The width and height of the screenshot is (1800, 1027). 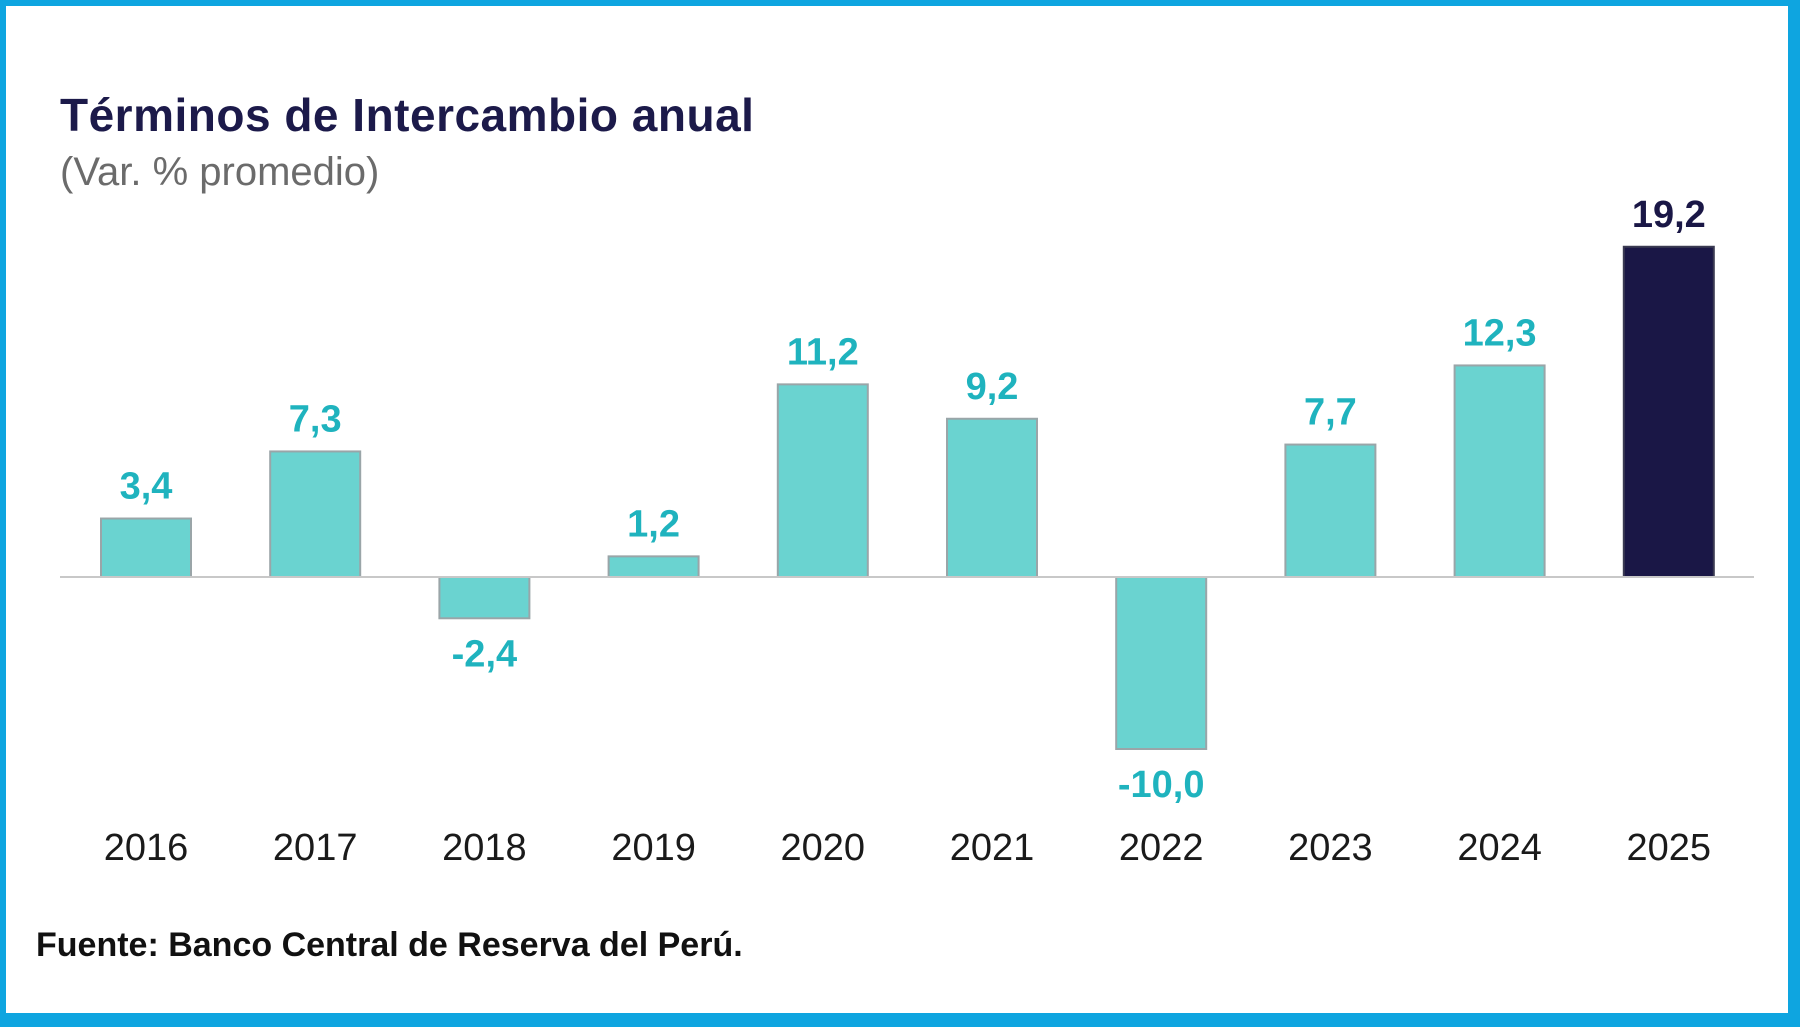 I want to click on x-tick-label-2019: 2019, so click(x=653, y=848).